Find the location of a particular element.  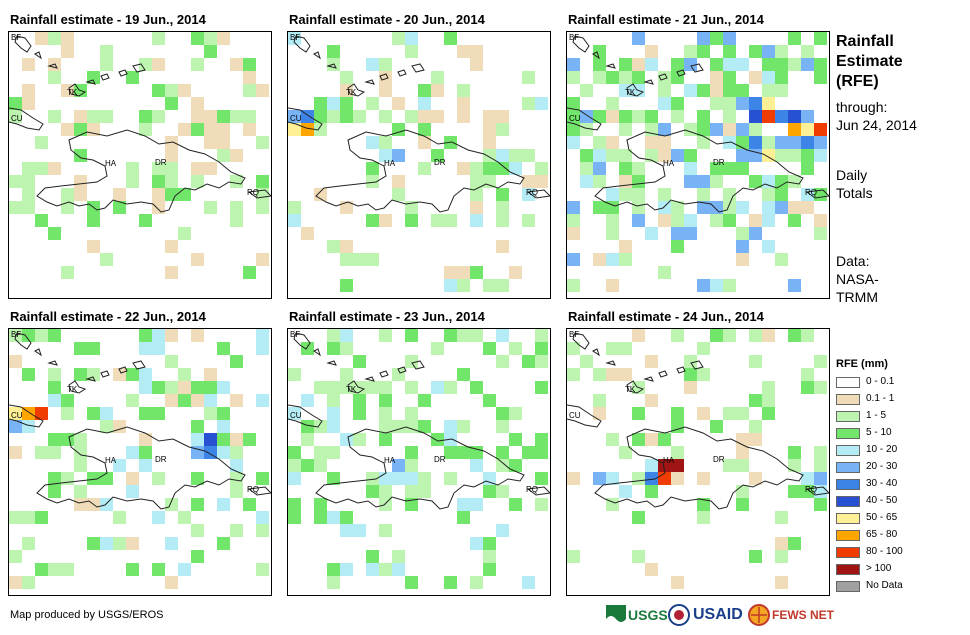

footer-credit: Map produced by USGS/EROS is located at coordinates (87, 615).